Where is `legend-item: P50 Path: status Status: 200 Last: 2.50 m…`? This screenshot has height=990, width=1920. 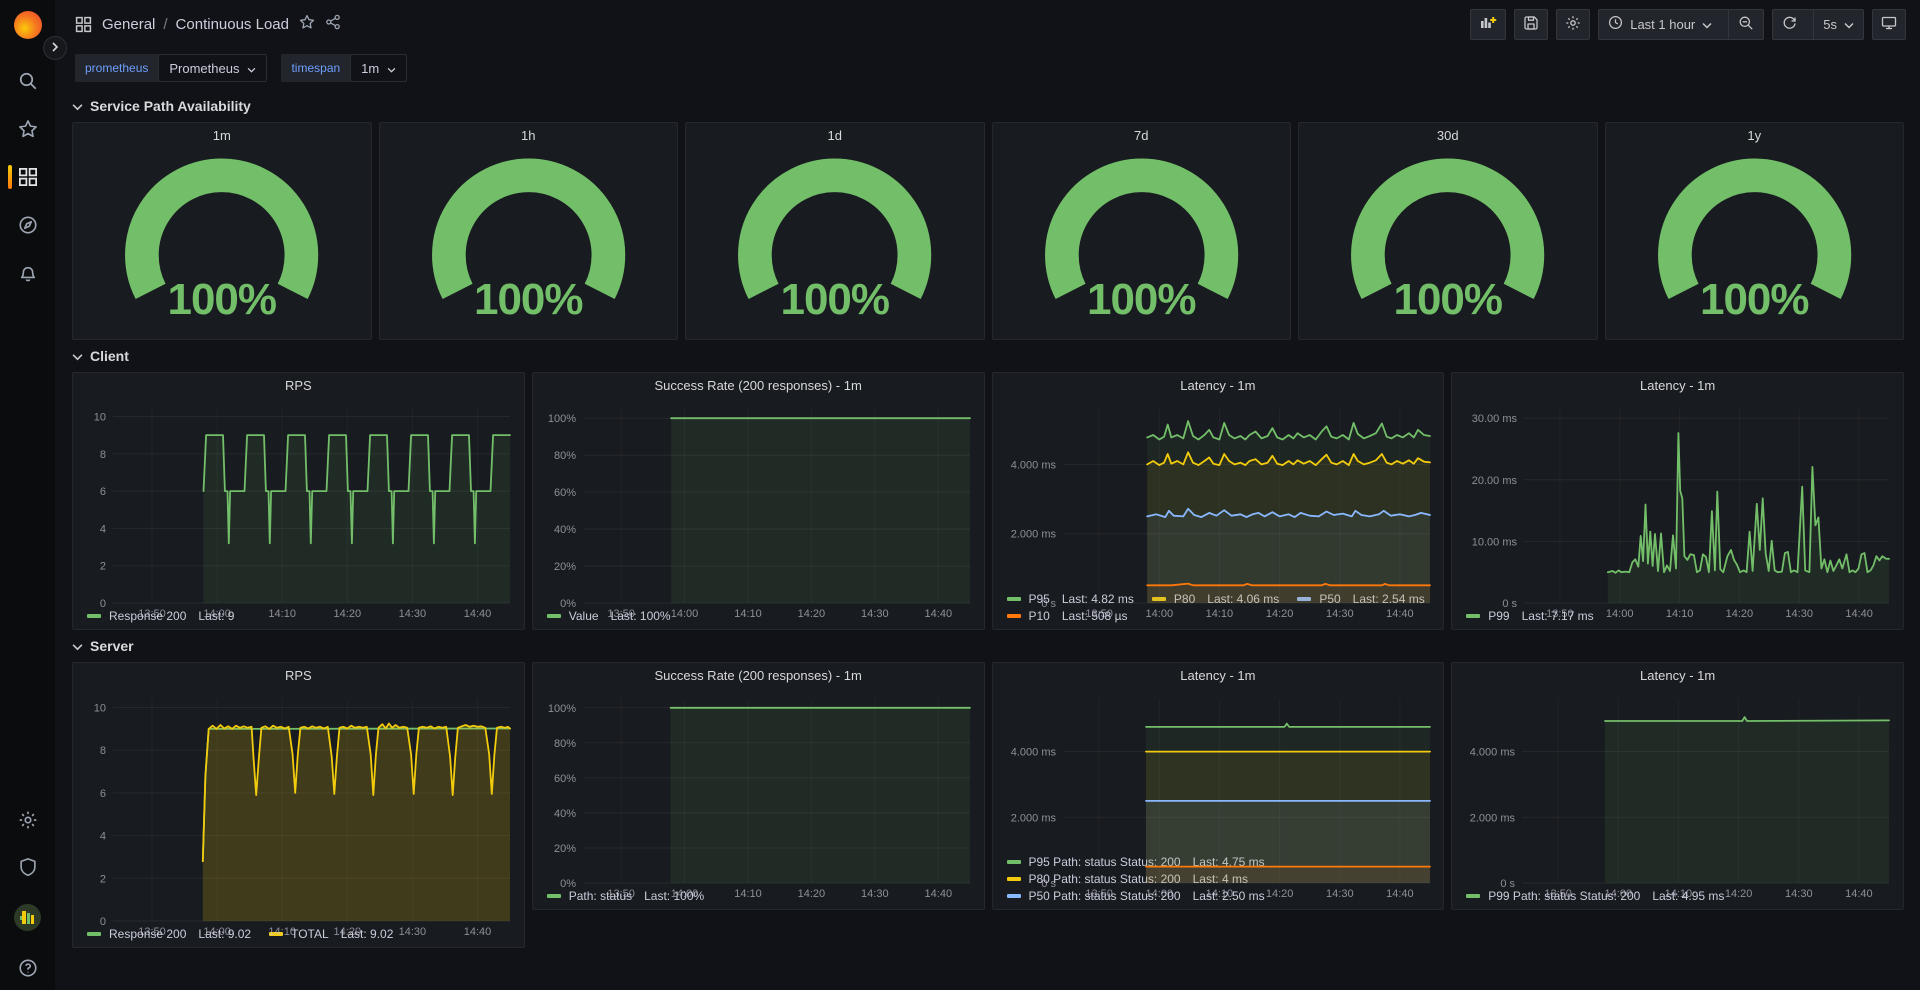
legend-item: P50 Path: status Status: 200 Last: 2.50 m… is located at coordinates (1135, 896).